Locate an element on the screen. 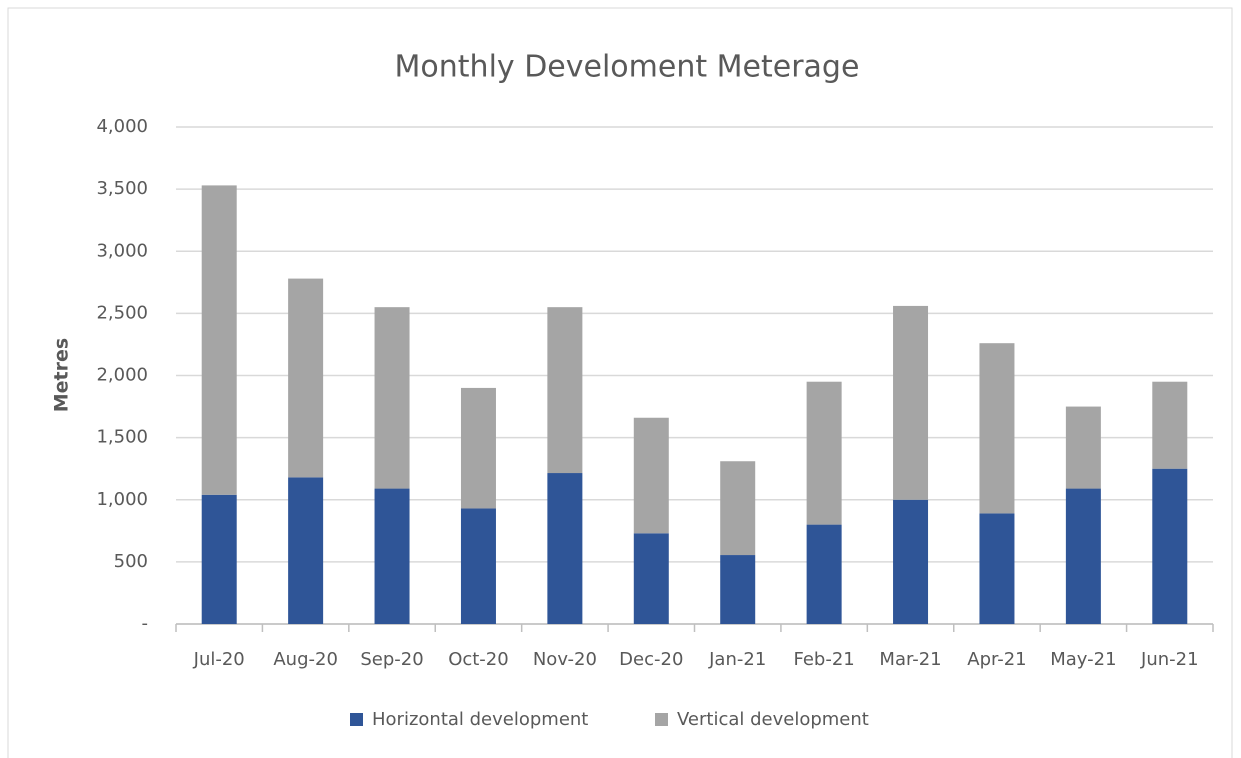 This screenshot has width=1241, height=758. chart-title: Monthly Develoment Meterage is located at coordinates (627, 67).